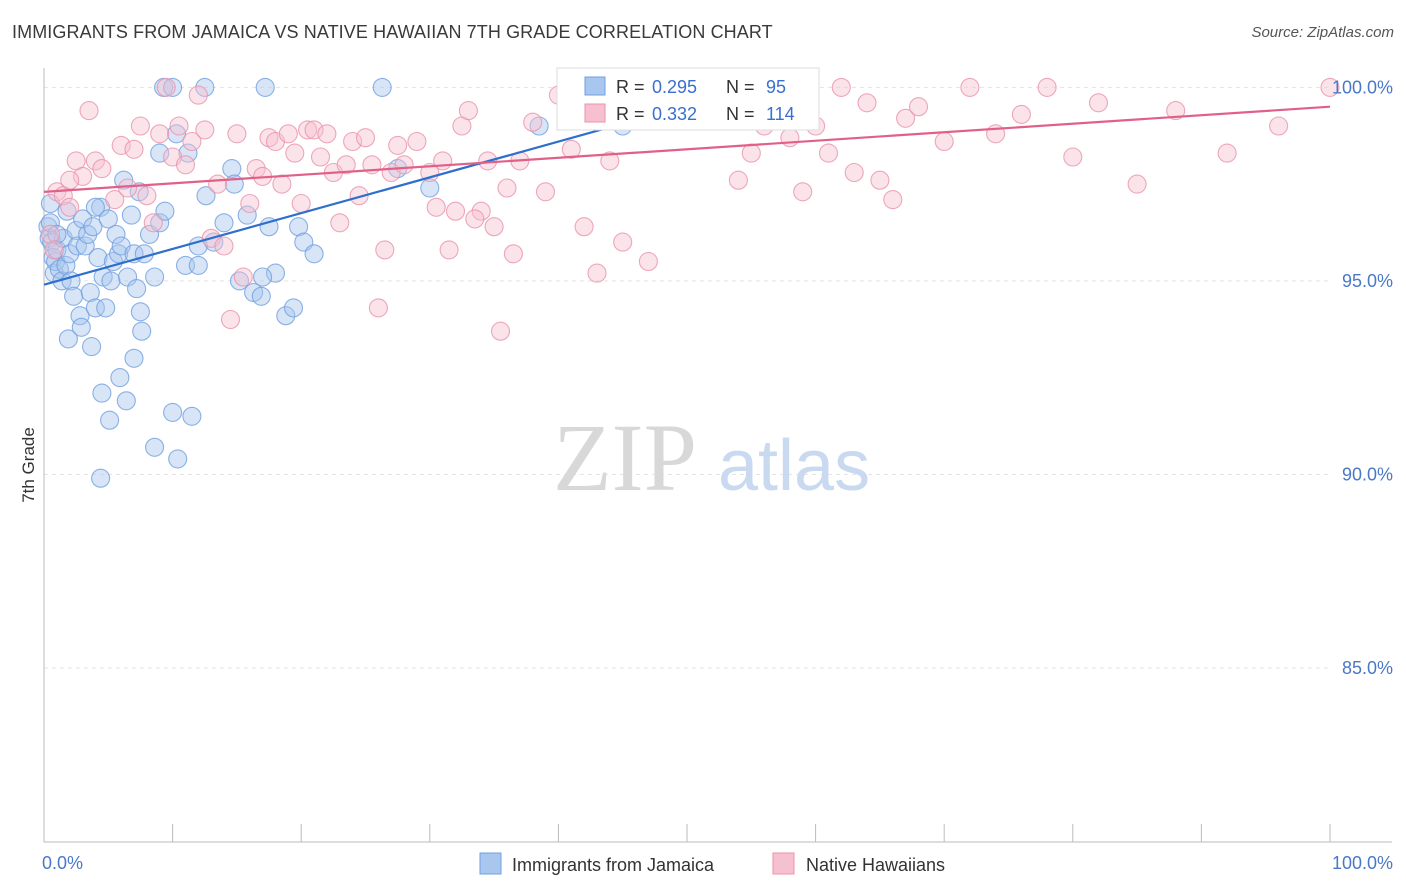  I want to click on legend-swatch-hawaiian, so click(783, 863).